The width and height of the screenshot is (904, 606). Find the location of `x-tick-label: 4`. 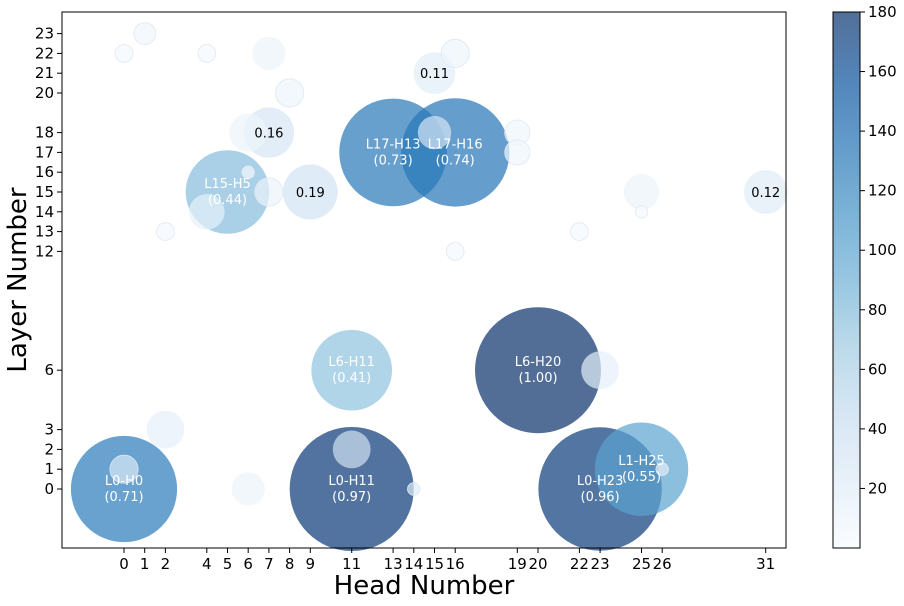

x-tick-label: 4 is located at coordinates (207, 564).